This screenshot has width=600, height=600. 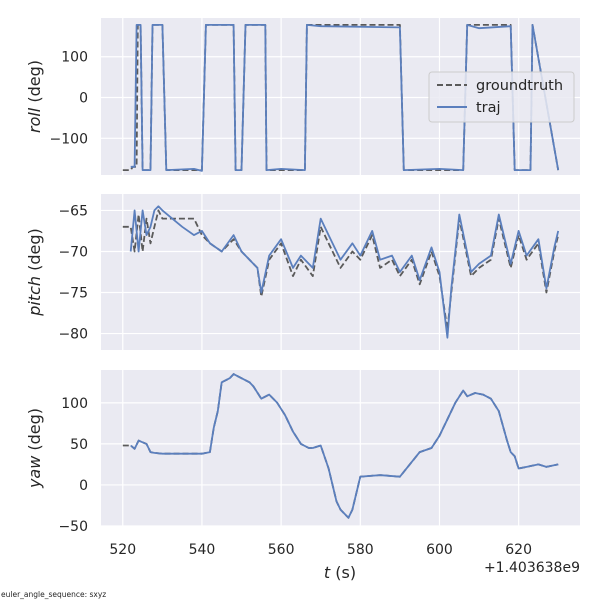 I want to click on yaw-axis-var: yaw, so click(x=34, y=472).